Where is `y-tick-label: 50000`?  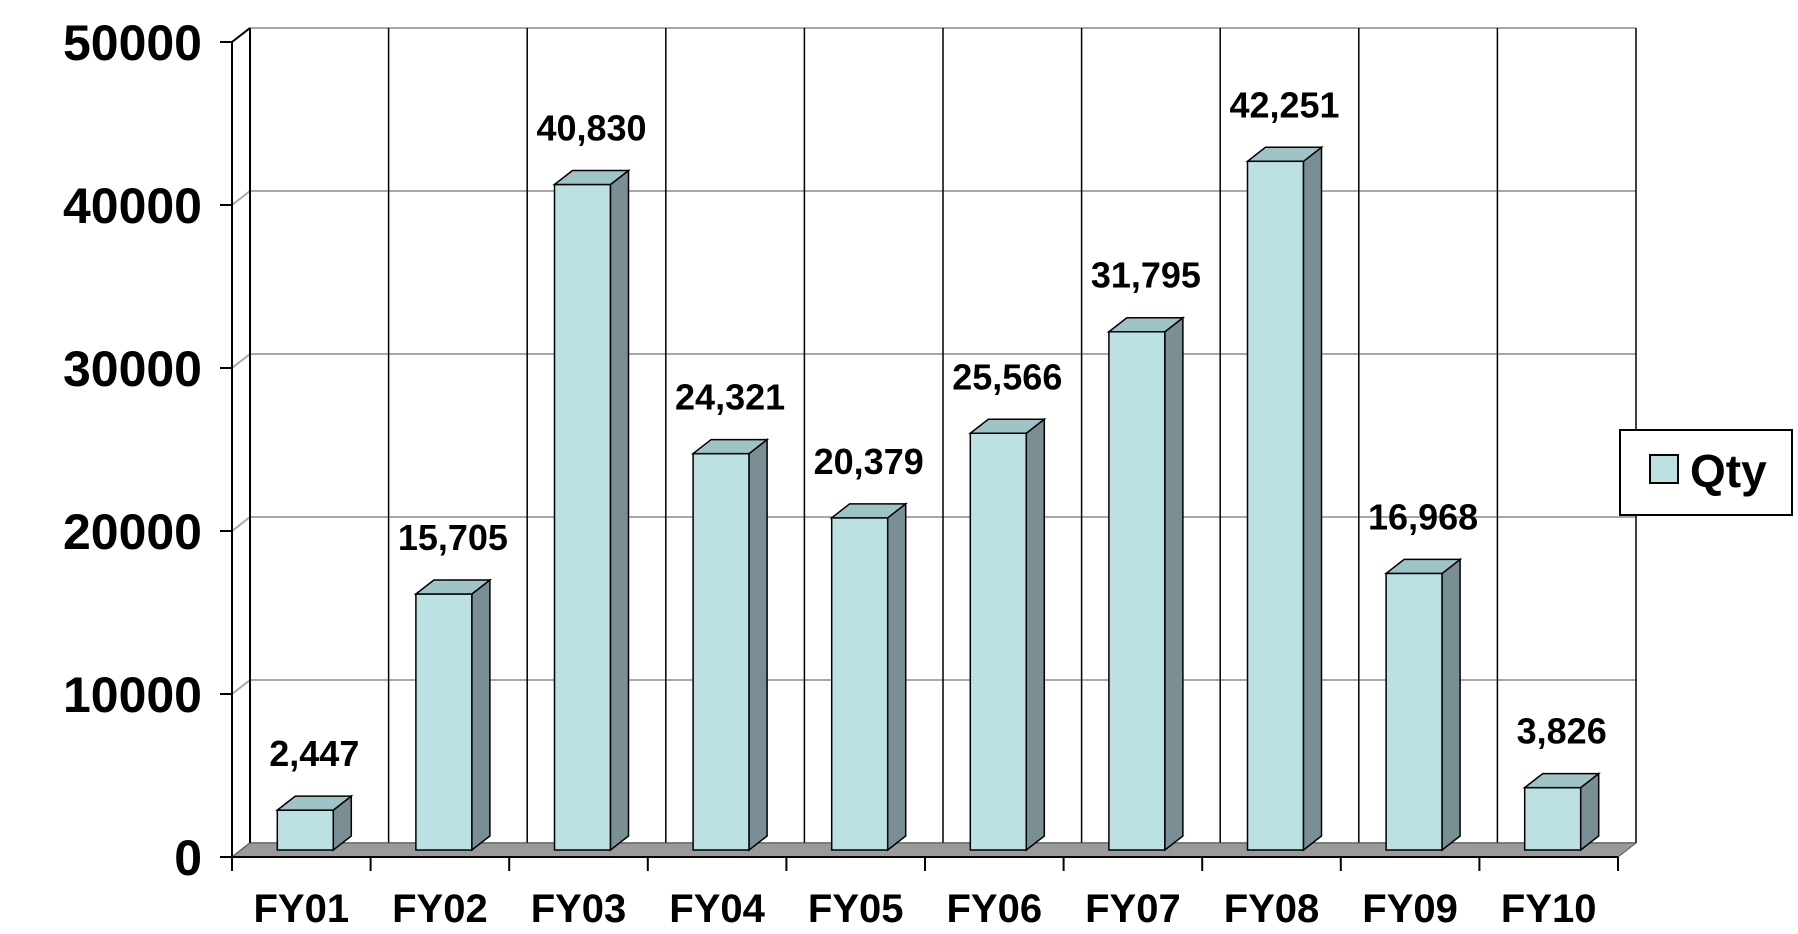 y-tick-label: 50000 is located at coordinates (132, 43).